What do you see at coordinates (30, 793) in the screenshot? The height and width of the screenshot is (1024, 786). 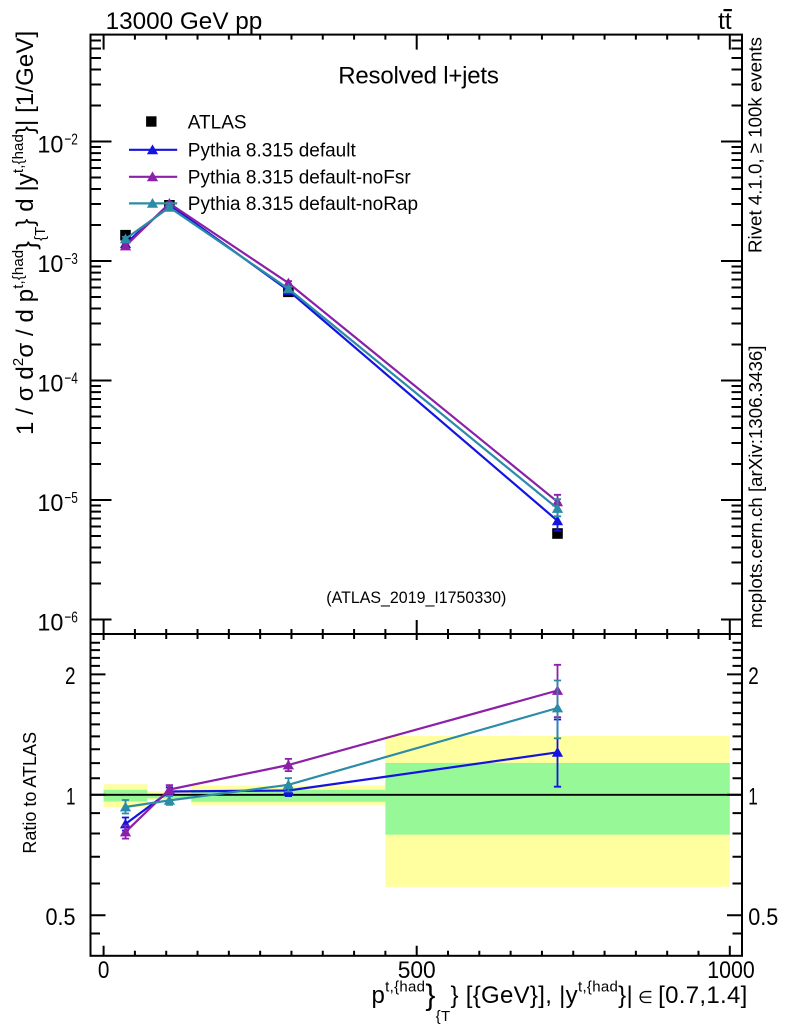 I see `svg-text: Ratio to ATLAS` at bounding box center [30, 793].